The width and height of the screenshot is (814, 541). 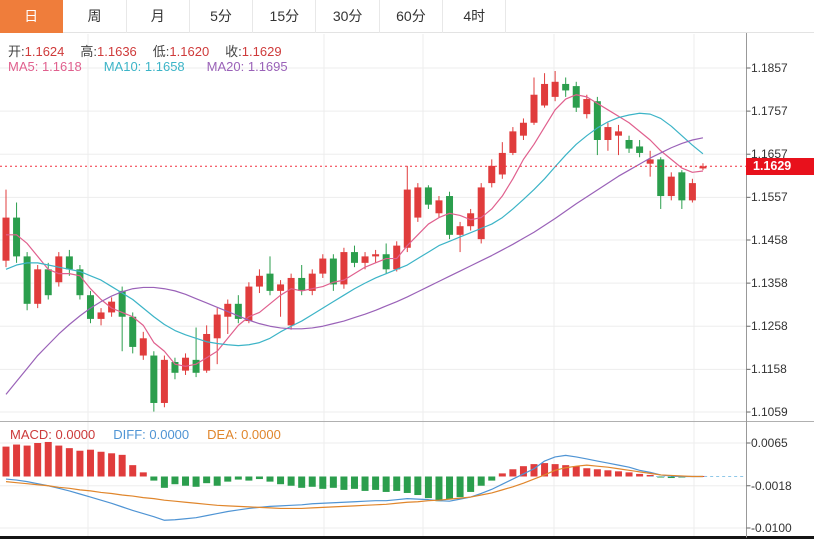 What do you see at coordinates (285, 16) in the screenshot?
I see `tab-15min: 15分` at bounding box center [285, 16].